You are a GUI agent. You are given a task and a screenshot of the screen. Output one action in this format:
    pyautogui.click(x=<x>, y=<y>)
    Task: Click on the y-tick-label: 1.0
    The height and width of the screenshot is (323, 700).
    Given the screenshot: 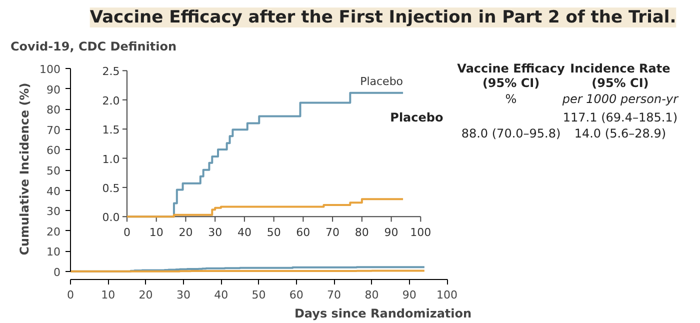 What is the action you would take?
    pyautogui.click(x=111, y=159)
    